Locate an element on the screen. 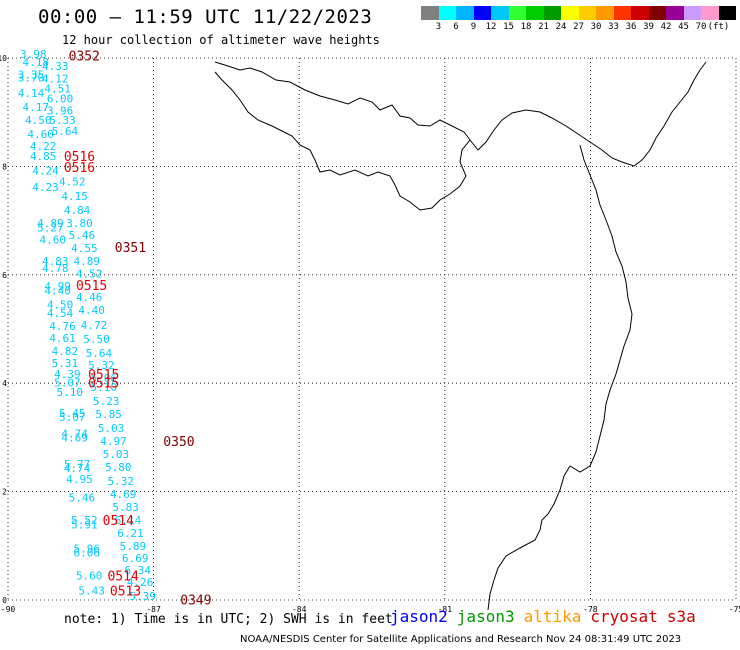 The image size is (740, 650). wave-height-label: 4.95 is located at coordinates (79, 479).